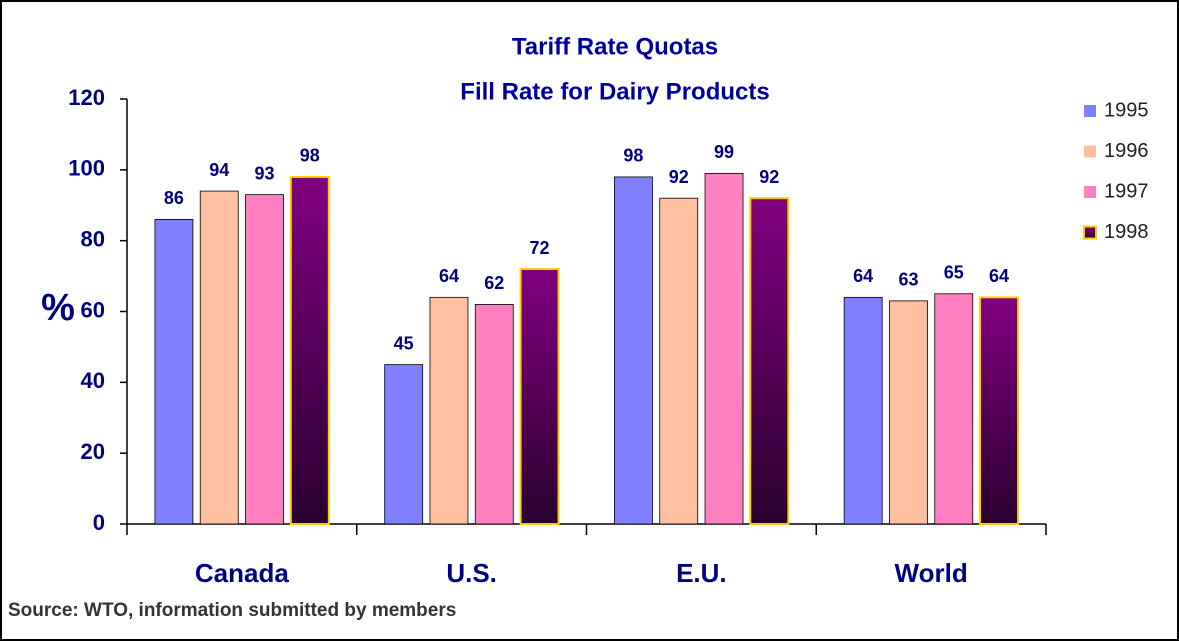 The height and width of the screenshot is (641, 1179). What do you see at coordinates (494, 283) in the screenshot?
I see `value-label: 62` at bounding box center [494, 283].